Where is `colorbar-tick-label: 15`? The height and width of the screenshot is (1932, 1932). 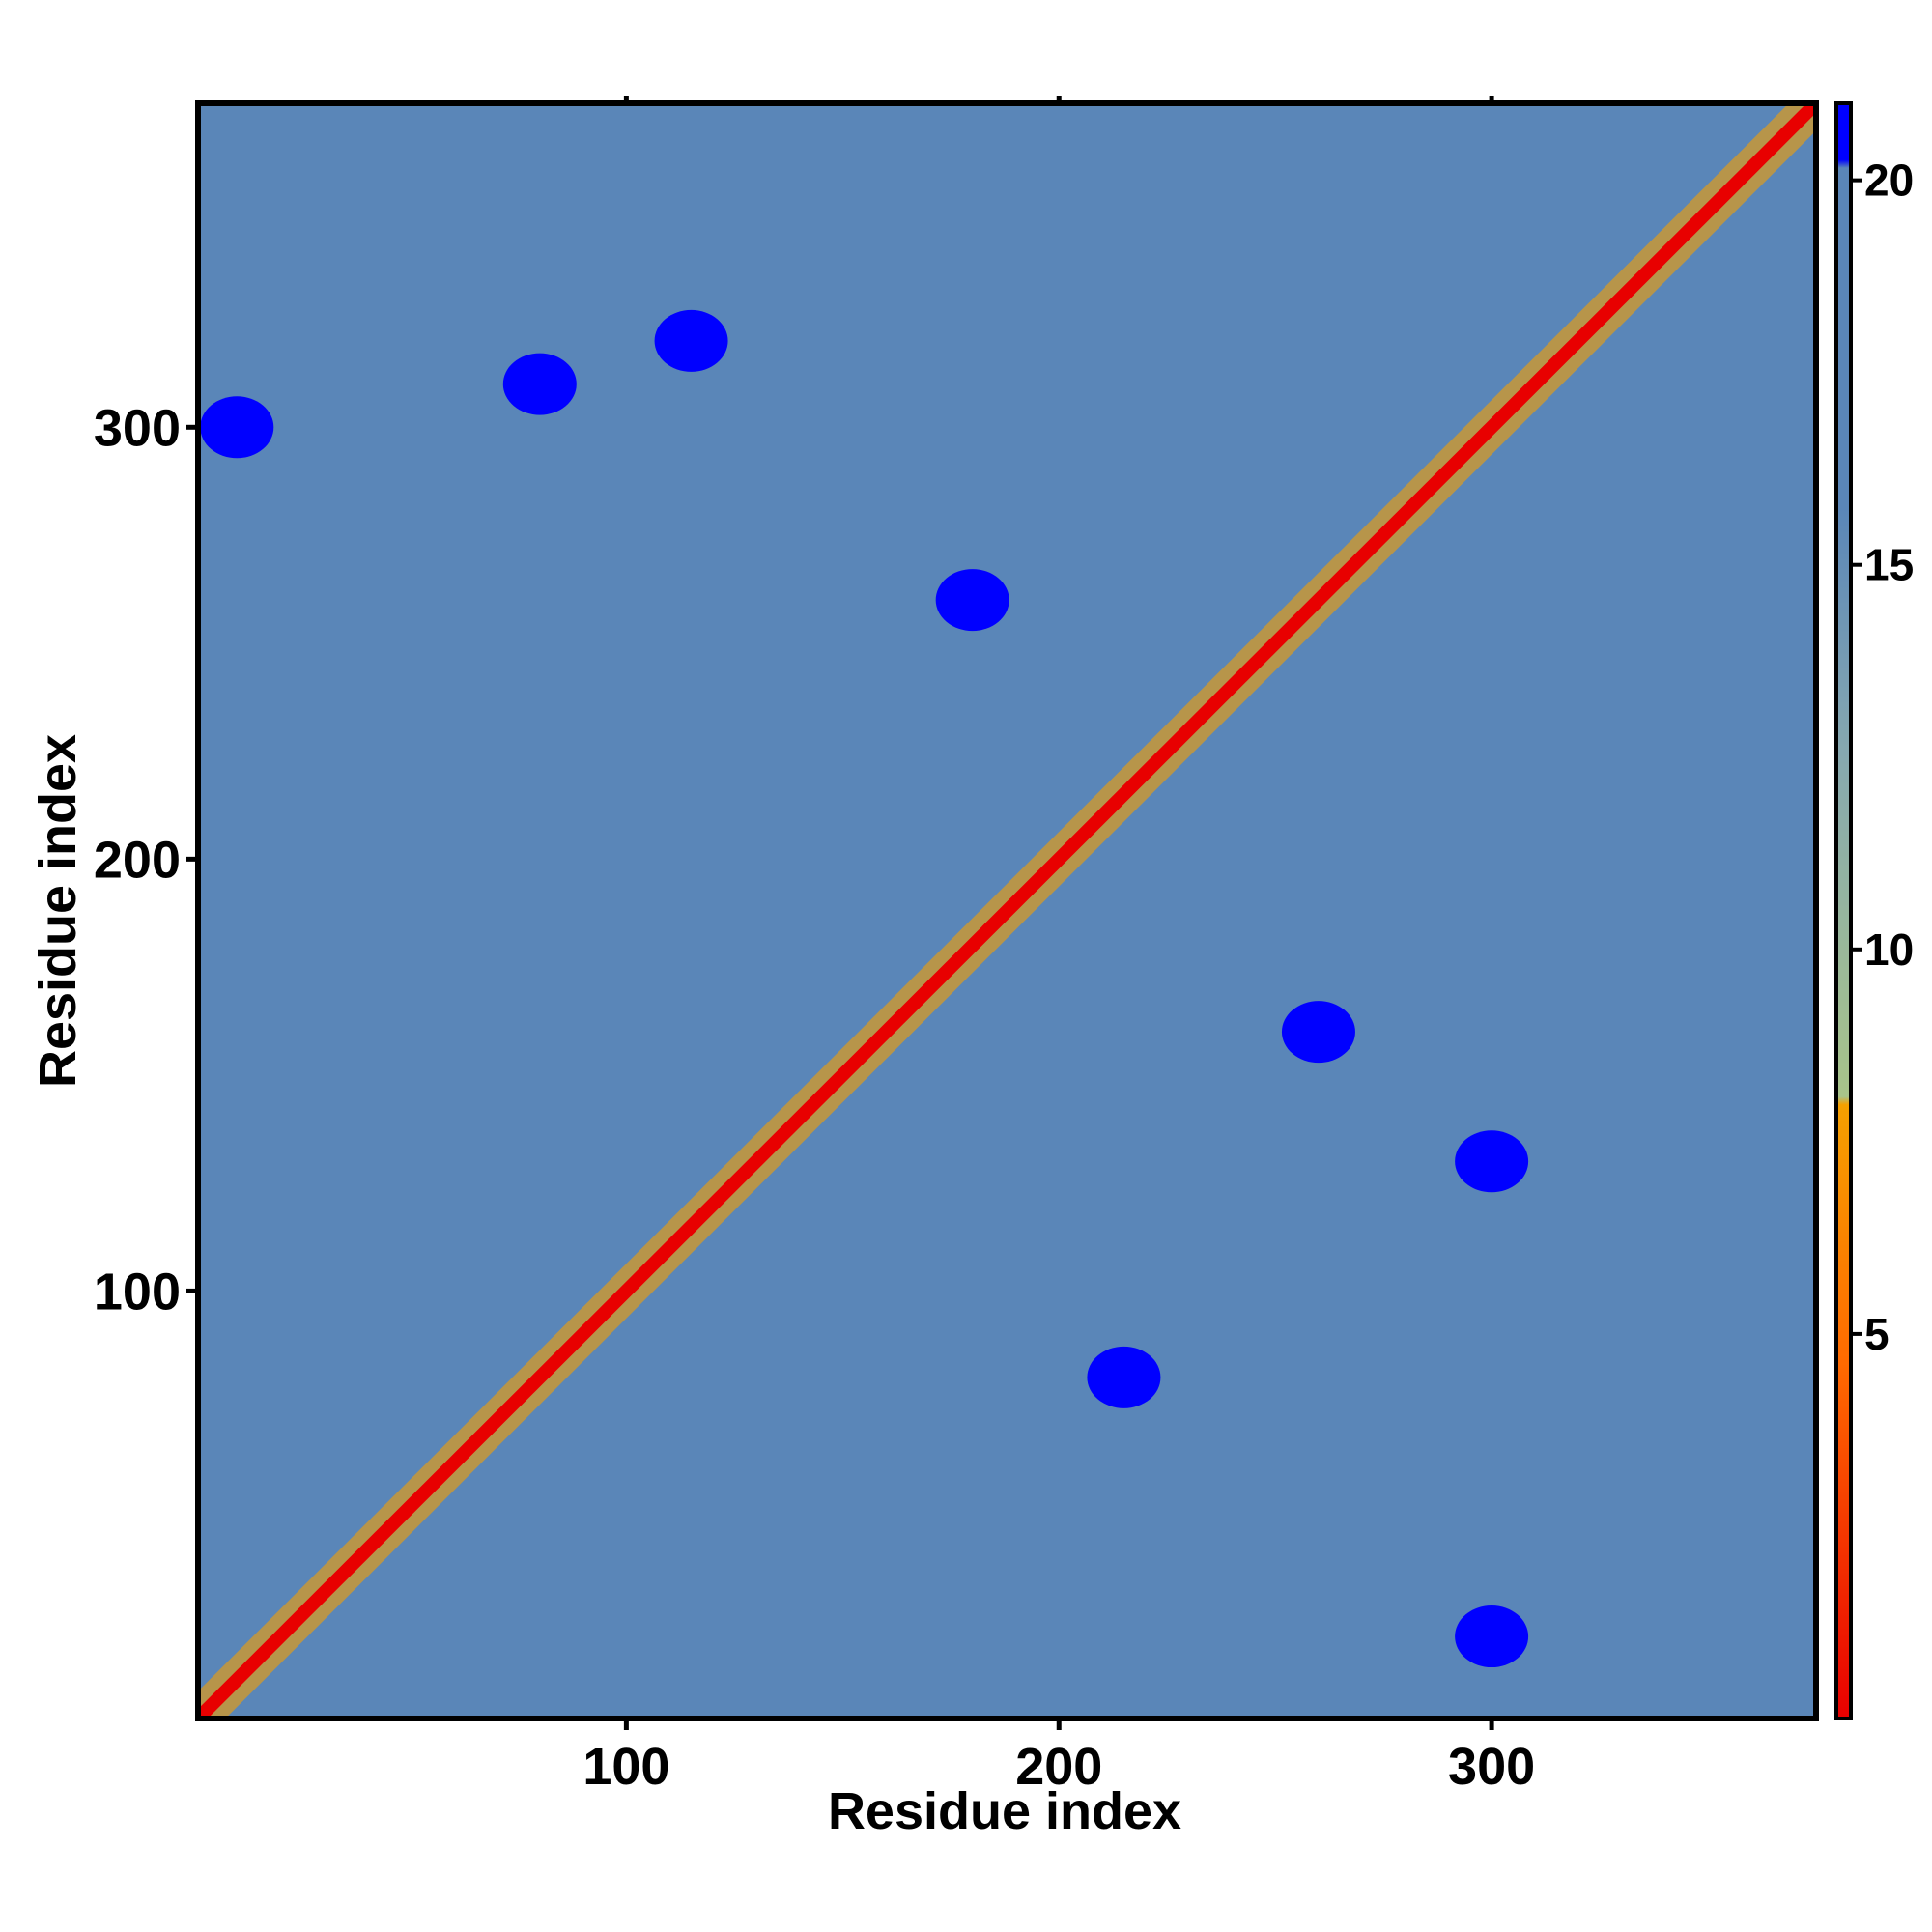
colorbar-tick-label: 15 is located at coordinates (1889, 565).